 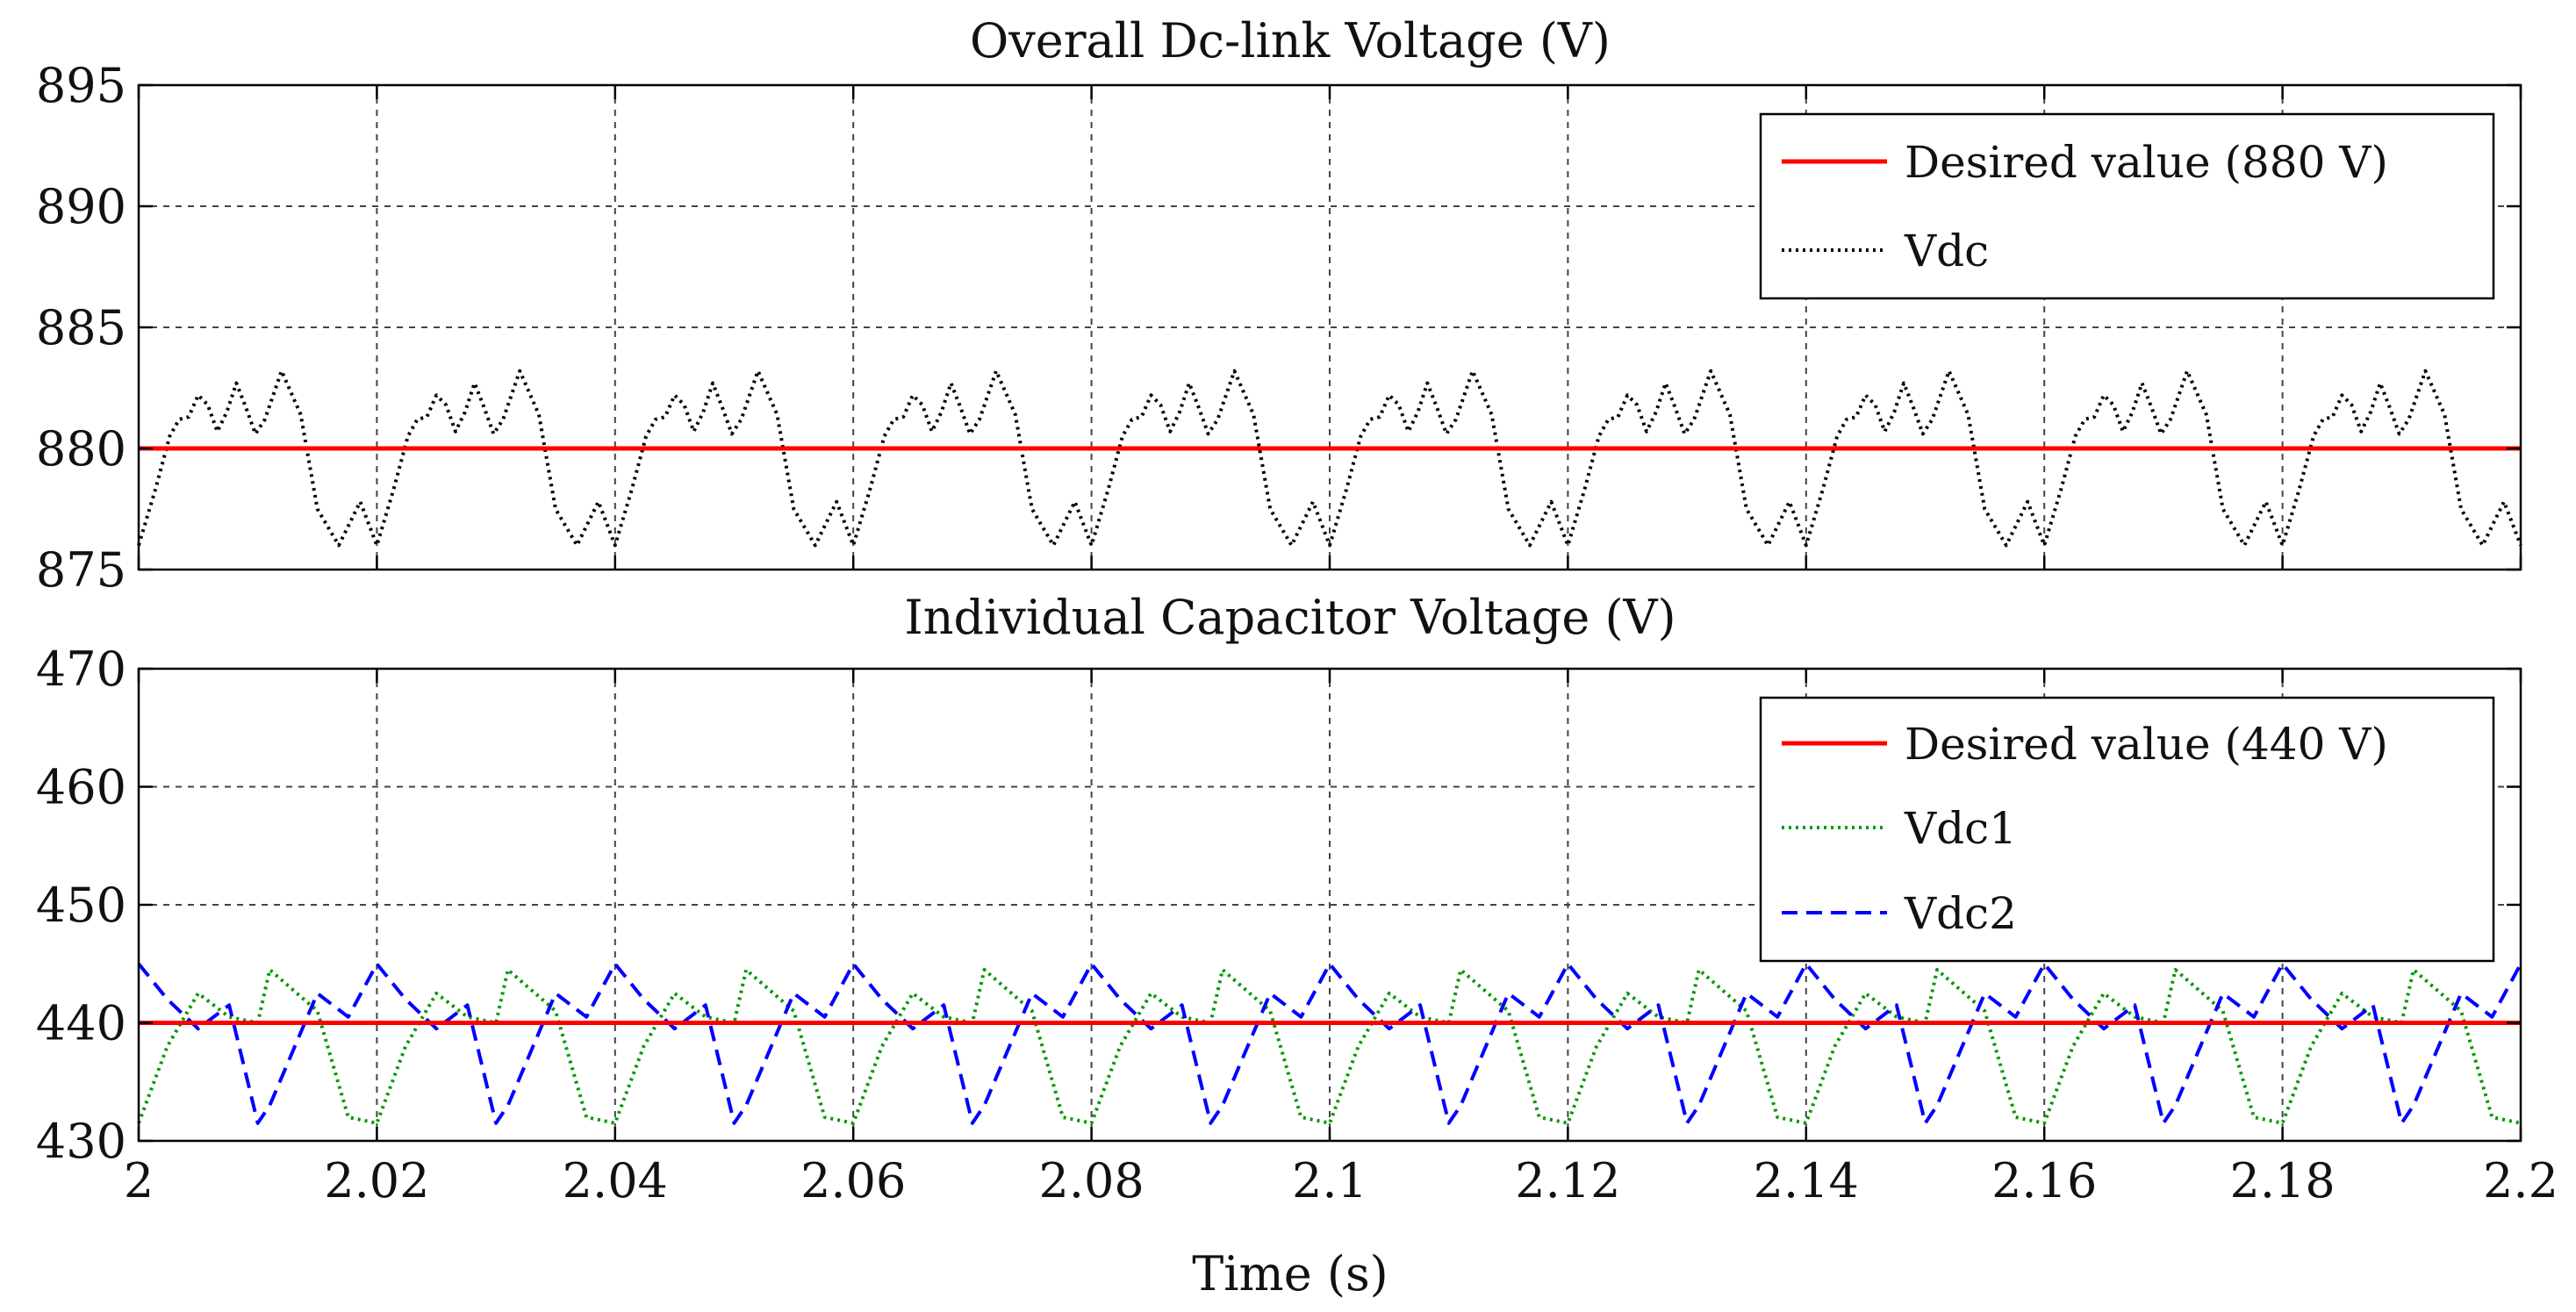 What do you see at coordinates (81, 905) in the screenshot?
I see `y-tick-label: 450` at bounding box center [81, 905].